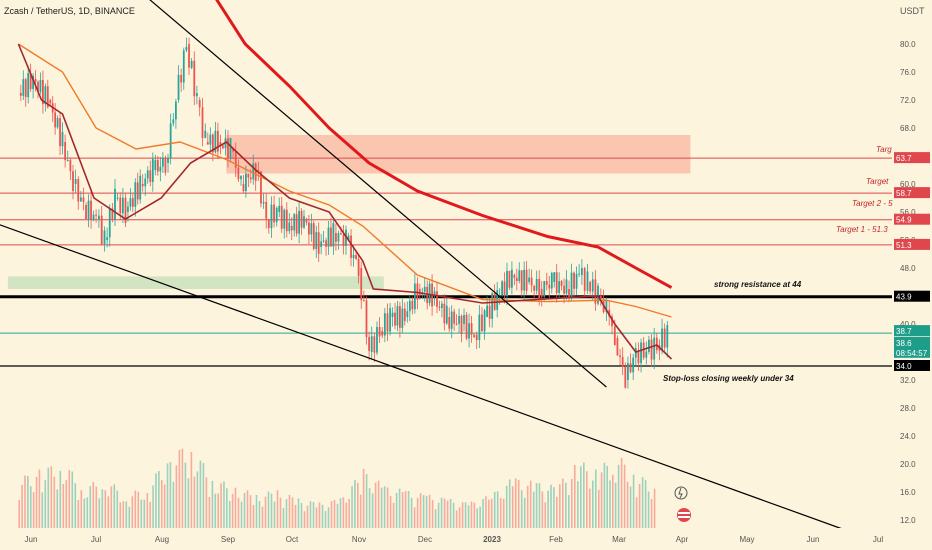  I want to click on time-tick-label: Sep, so click(228, 539).